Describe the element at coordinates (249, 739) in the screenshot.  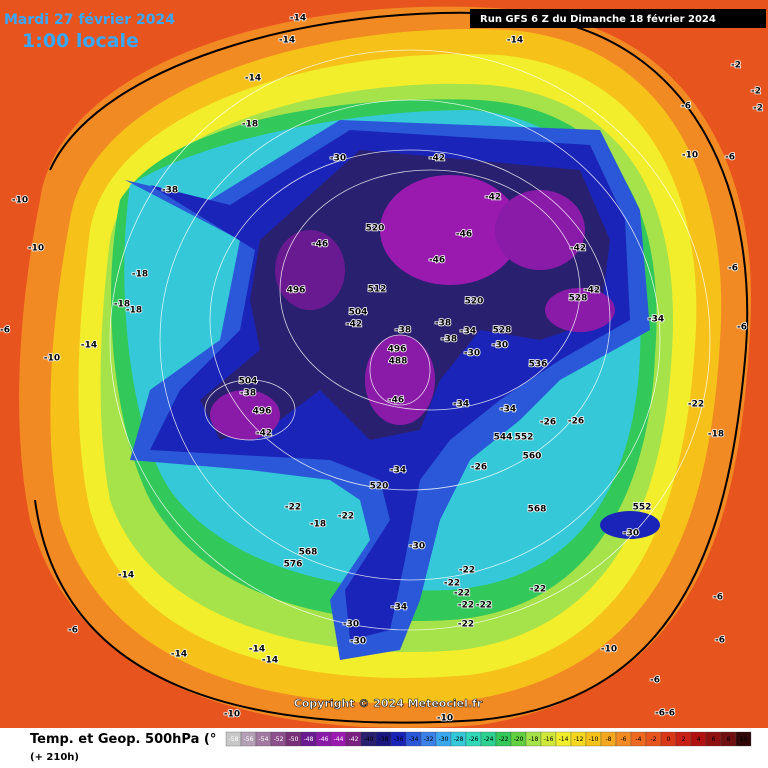
I see `legend-label: -56` at that location.